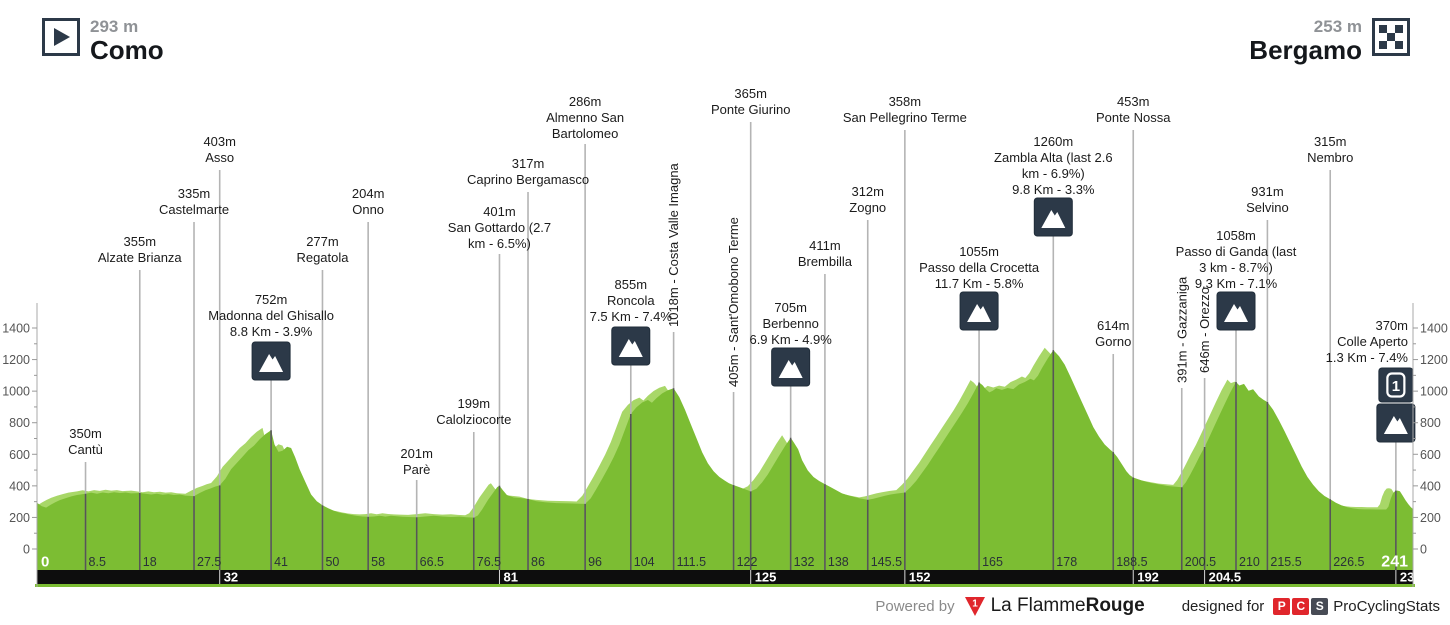 The height and width of the screenshot is (625, 1450). What do you see at coordinates (1067, 605) in the screenshot?
I see `la-flamme-rouge-name: La FlammeRouge` at bounding box center [1067, 605].